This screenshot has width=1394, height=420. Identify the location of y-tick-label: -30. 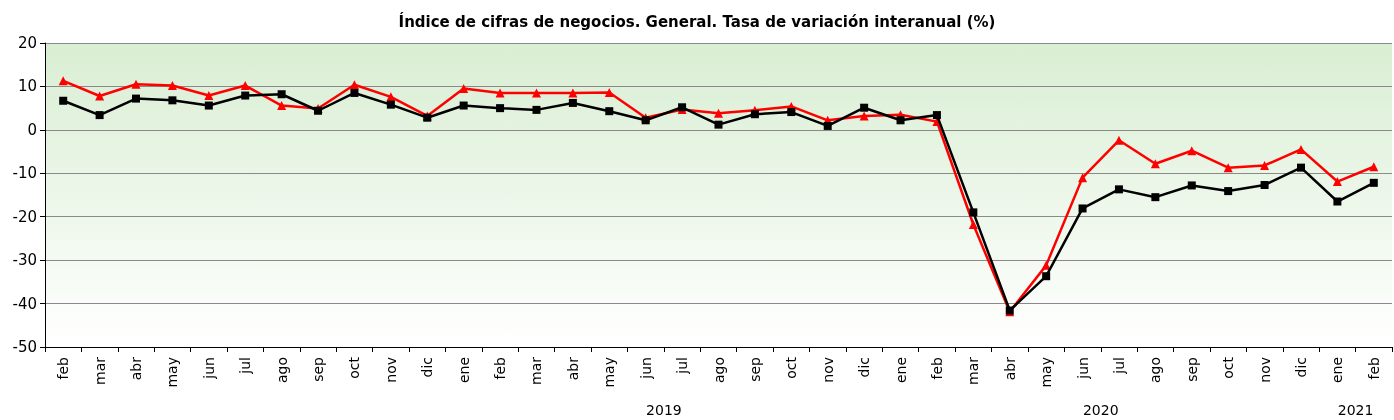
(24, 260).